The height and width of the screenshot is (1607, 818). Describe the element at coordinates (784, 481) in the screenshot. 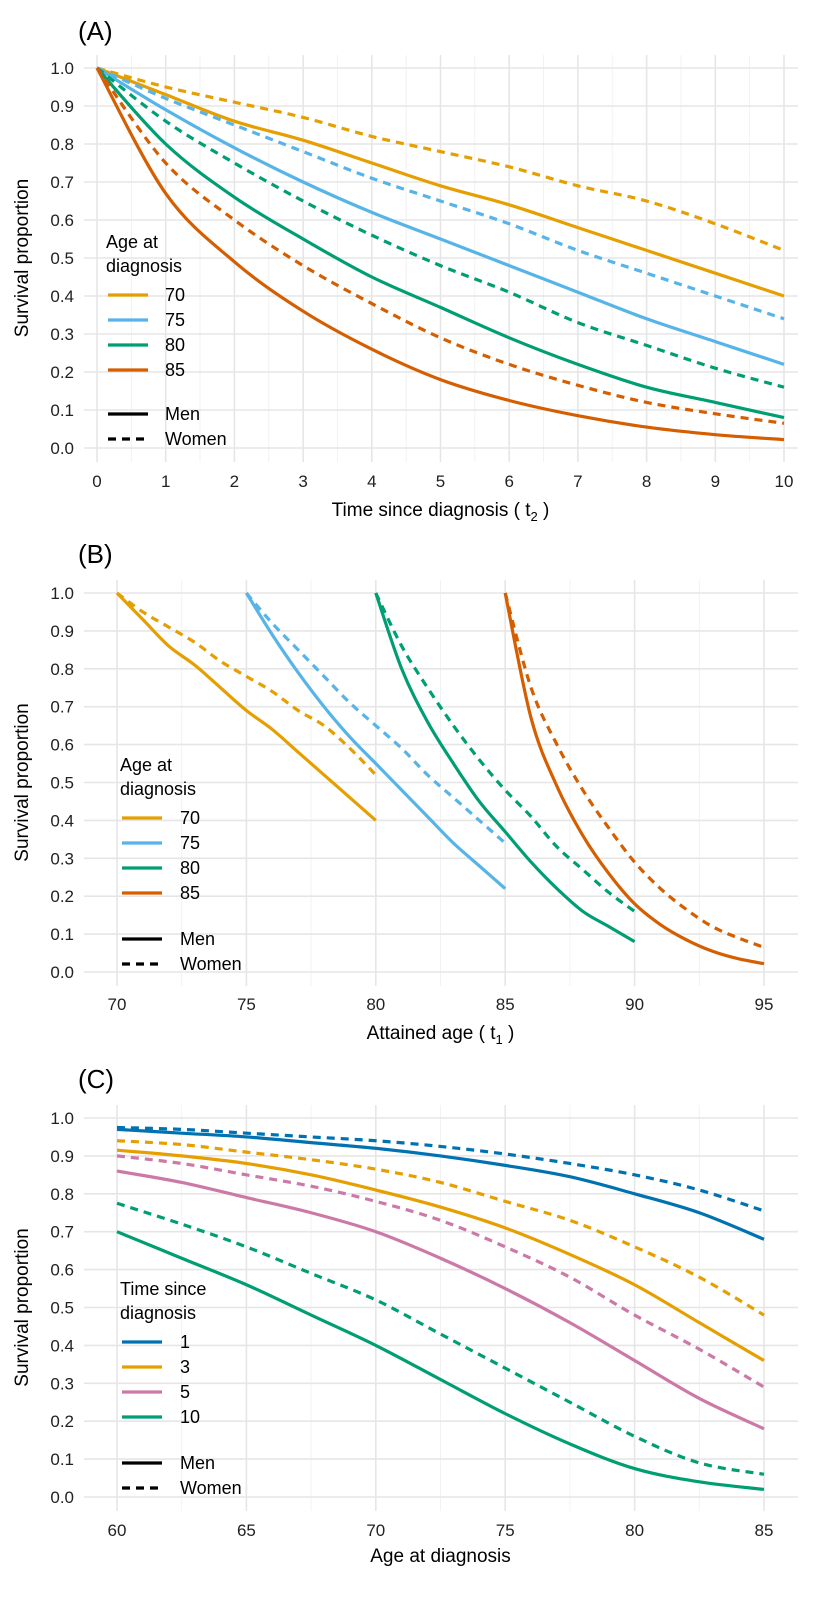

I see `x-tick-label: 10` at that location.